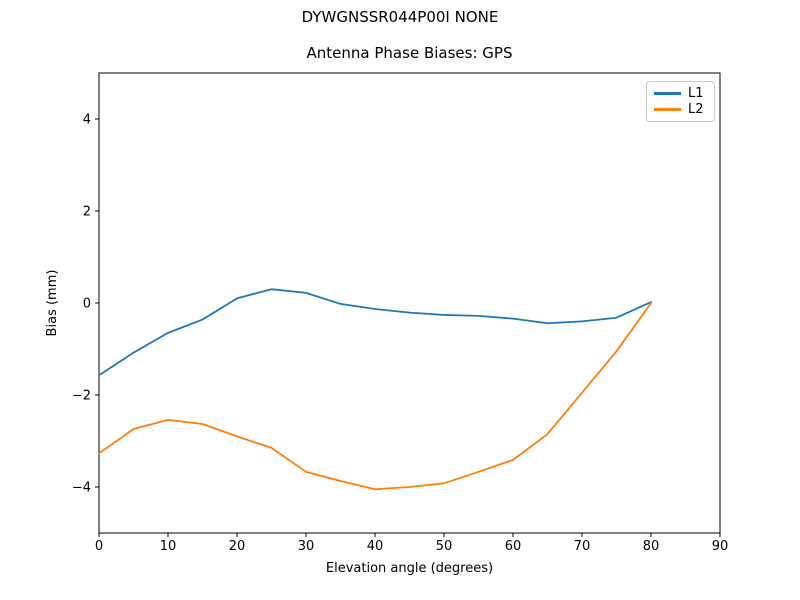  Describe the element at coordinates (513, 546) in the screenshot. I see `x-axis-tick-label: 60` at that location.